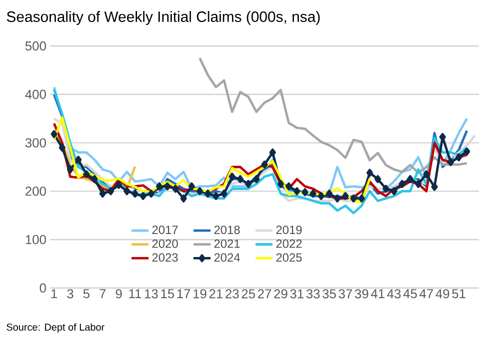 The image size is (497, 338). Describe the element at coordinates (313, 293) in the screenshot. I see `x-tick-label: 33` at that location.